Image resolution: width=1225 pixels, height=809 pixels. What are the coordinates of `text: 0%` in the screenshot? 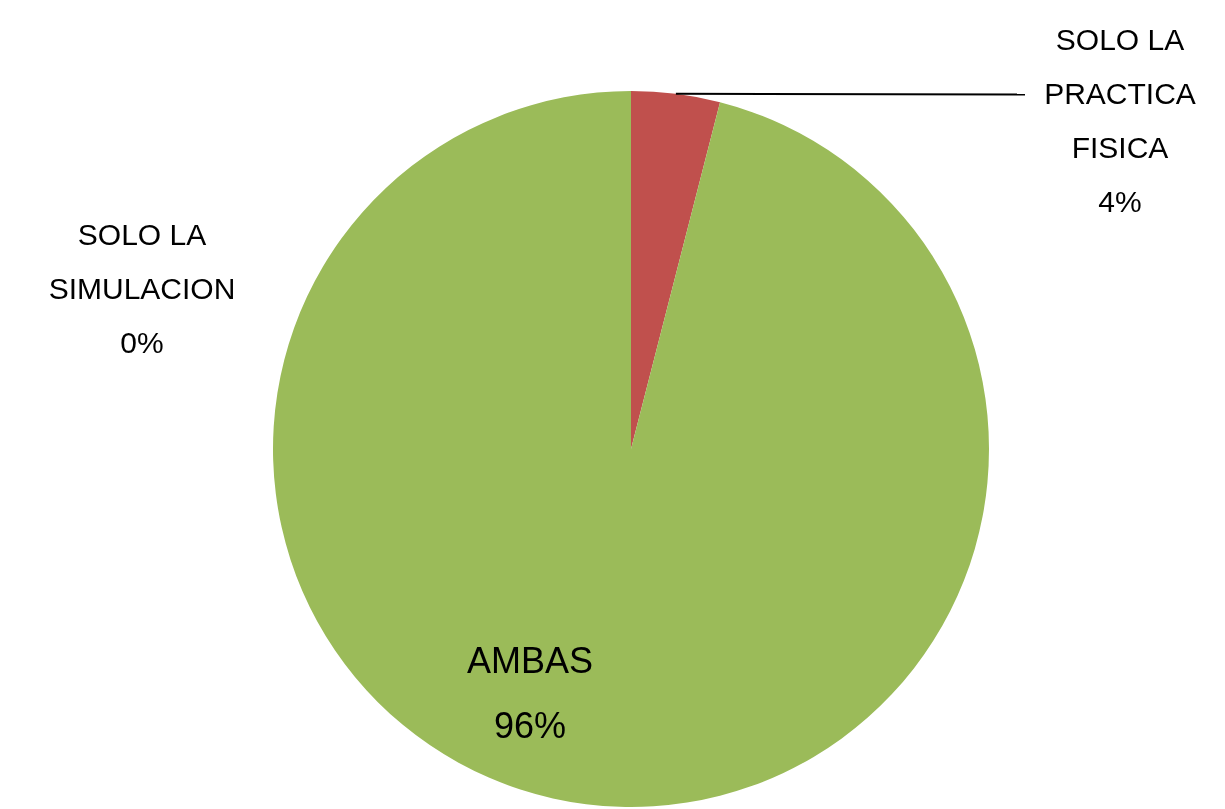 It's located at (142, 343).